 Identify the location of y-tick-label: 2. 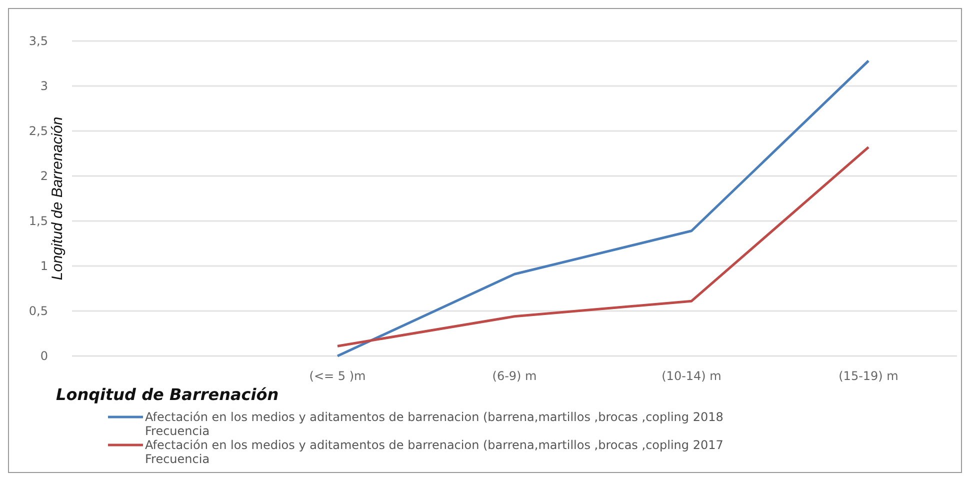
(44, 176).